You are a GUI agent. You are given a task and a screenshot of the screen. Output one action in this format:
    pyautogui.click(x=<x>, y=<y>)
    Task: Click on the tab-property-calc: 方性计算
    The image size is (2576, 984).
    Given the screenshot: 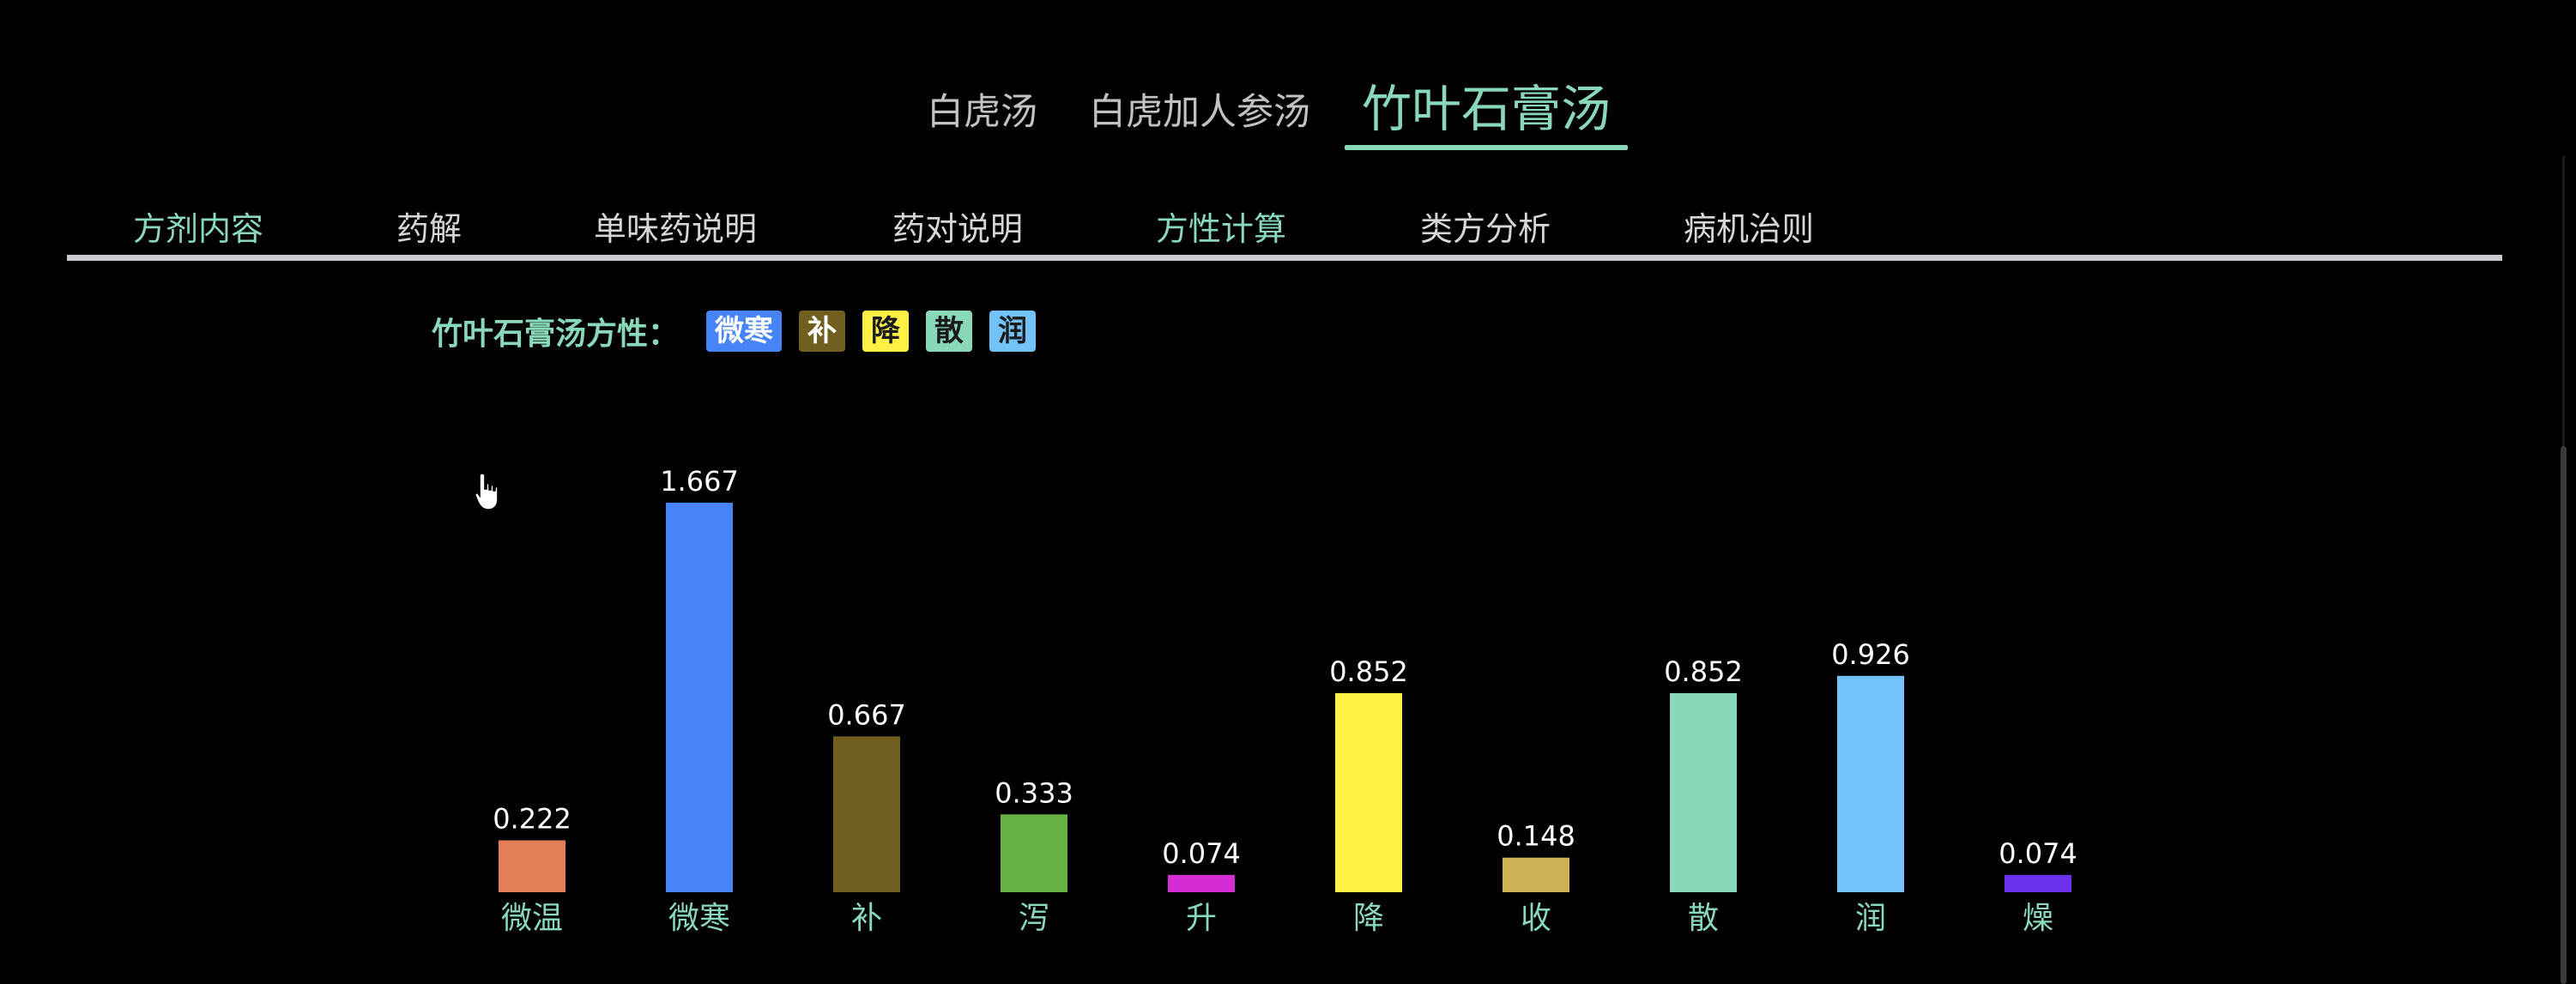 What is the action you would take?
    pyautogui.click(x=1221, y=236)
    